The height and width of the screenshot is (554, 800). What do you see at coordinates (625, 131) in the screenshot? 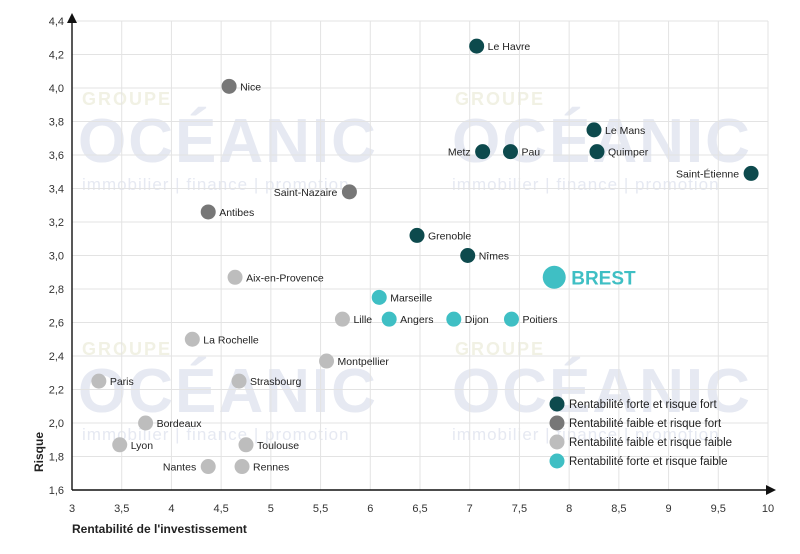
I see `point-label: Le Mans` at bounding box center [625, 131].